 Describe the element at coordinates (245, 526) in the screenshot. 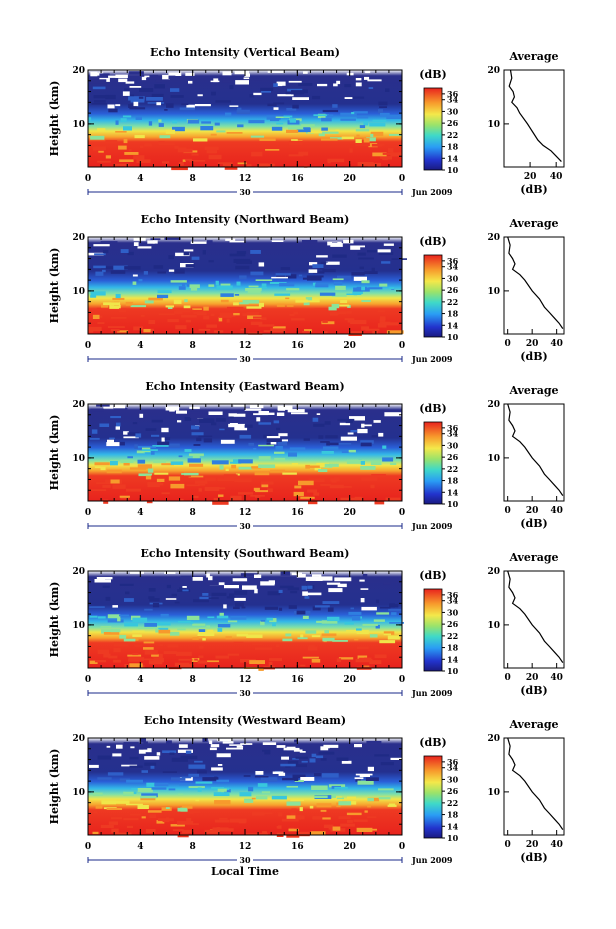

I see `day-label: 30` at that location.